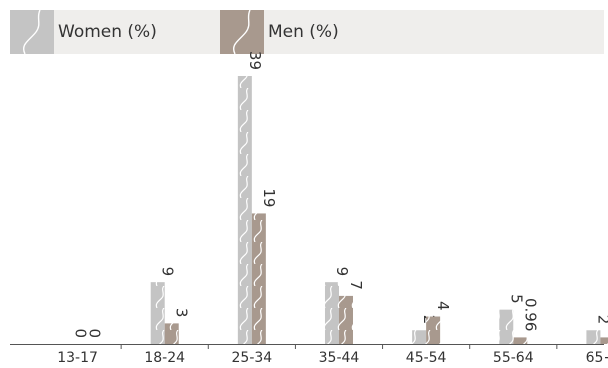  I want to click on data-label-men: 0.96, so click(530, 314).